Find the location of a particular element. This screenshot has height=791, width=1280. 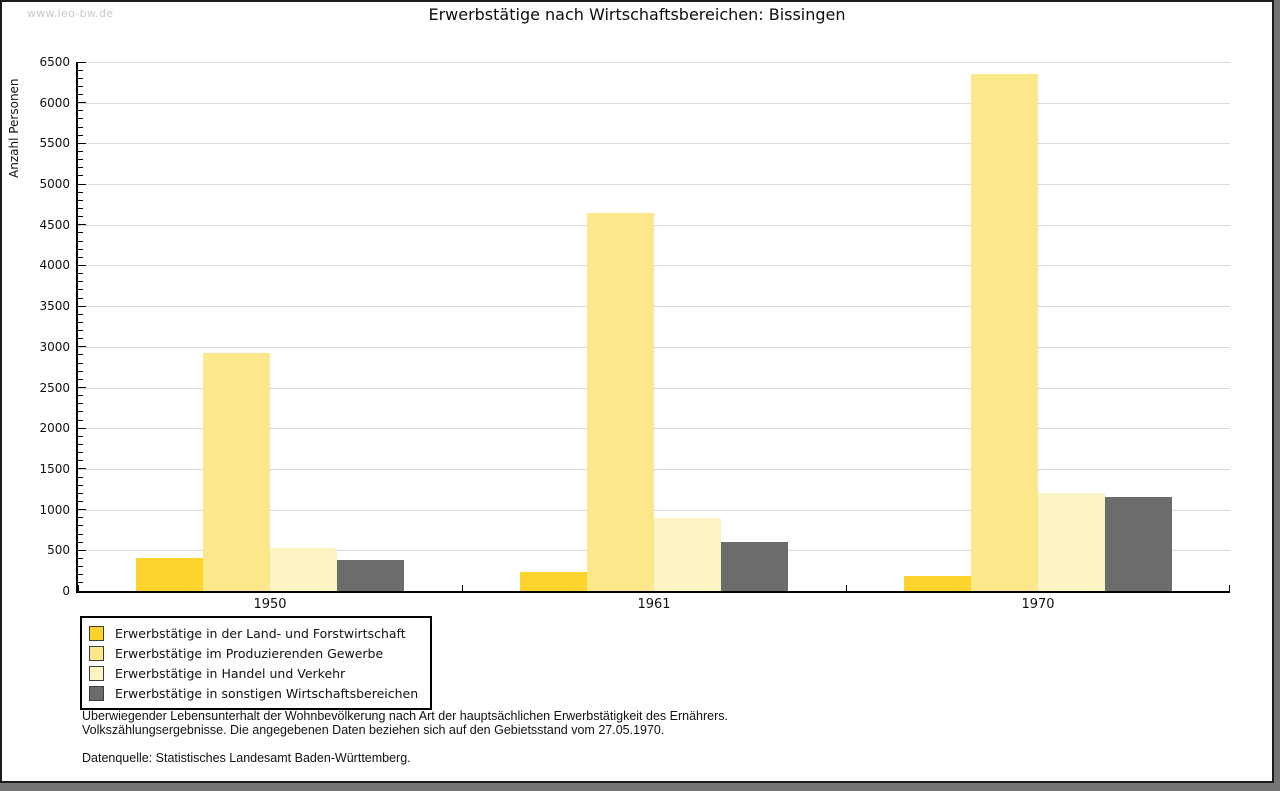

x-axis-line is located at coordinates (653, 592).